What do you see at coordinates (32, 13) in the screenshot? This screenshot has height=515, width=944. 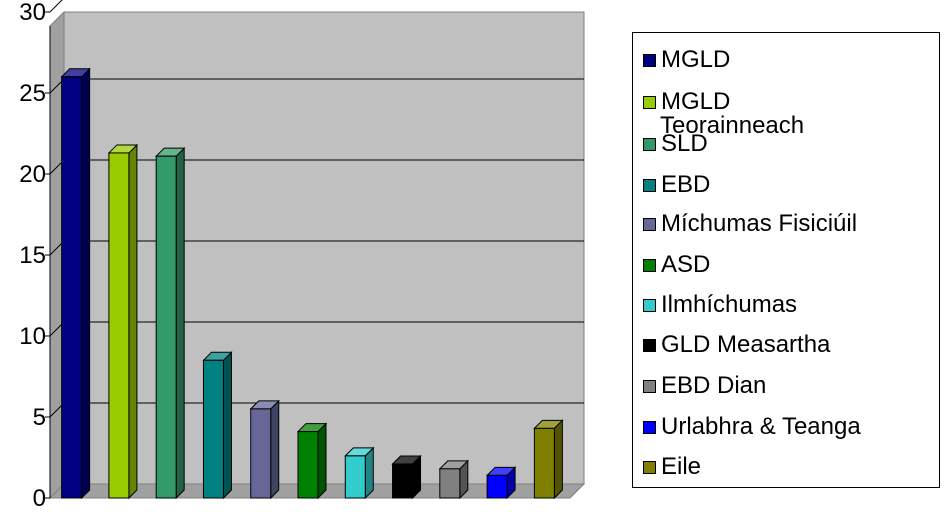 I see `y-tick-label: 30` at bounding box center [32, 13].